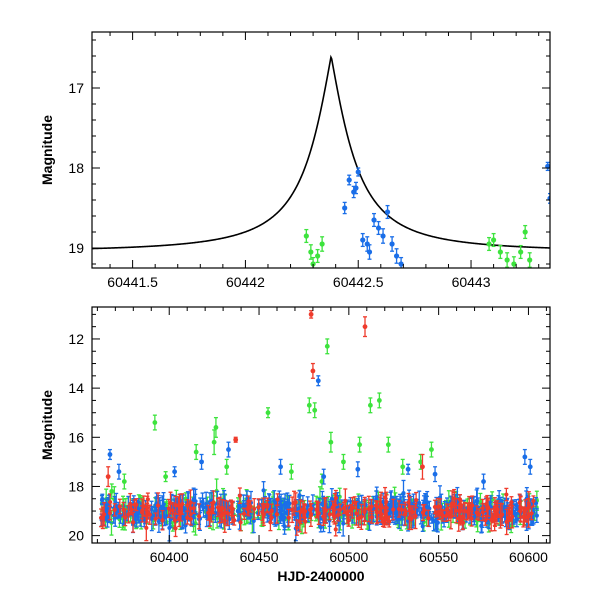 This screenshot has width=600, height=600. I want to click on x-axis-label: HJD-2400000, so click(320, 576).